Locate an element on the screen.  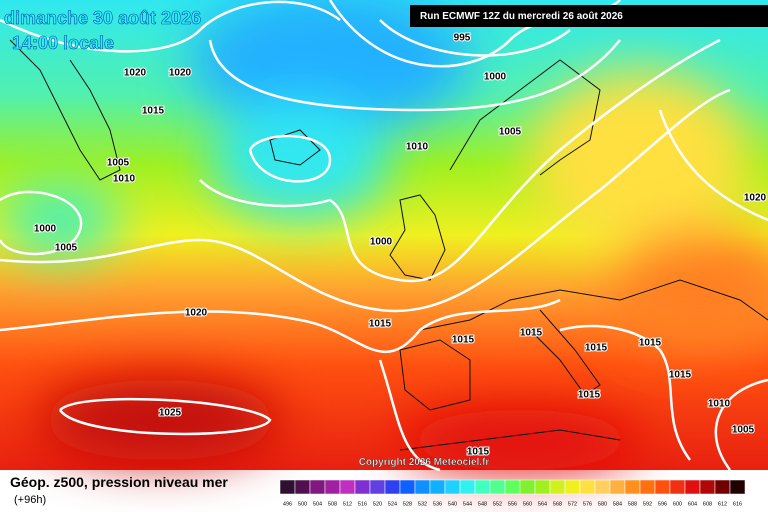
scale-label: 540 is located at coordinates (452, 504).